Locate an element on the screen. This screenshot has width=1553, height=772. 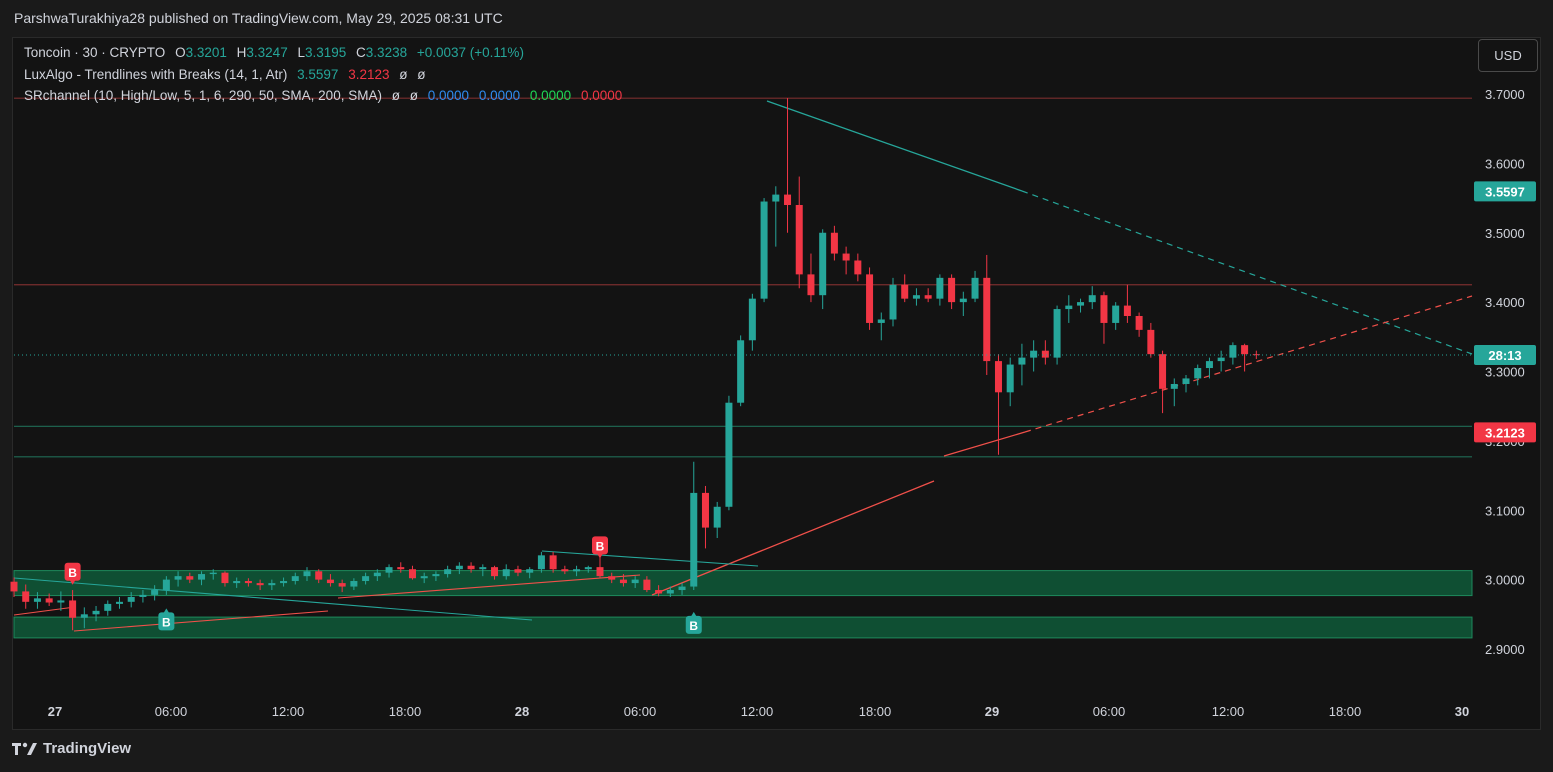
indicator2-value-4: 0.0000 is located at coordinates (499, 95).